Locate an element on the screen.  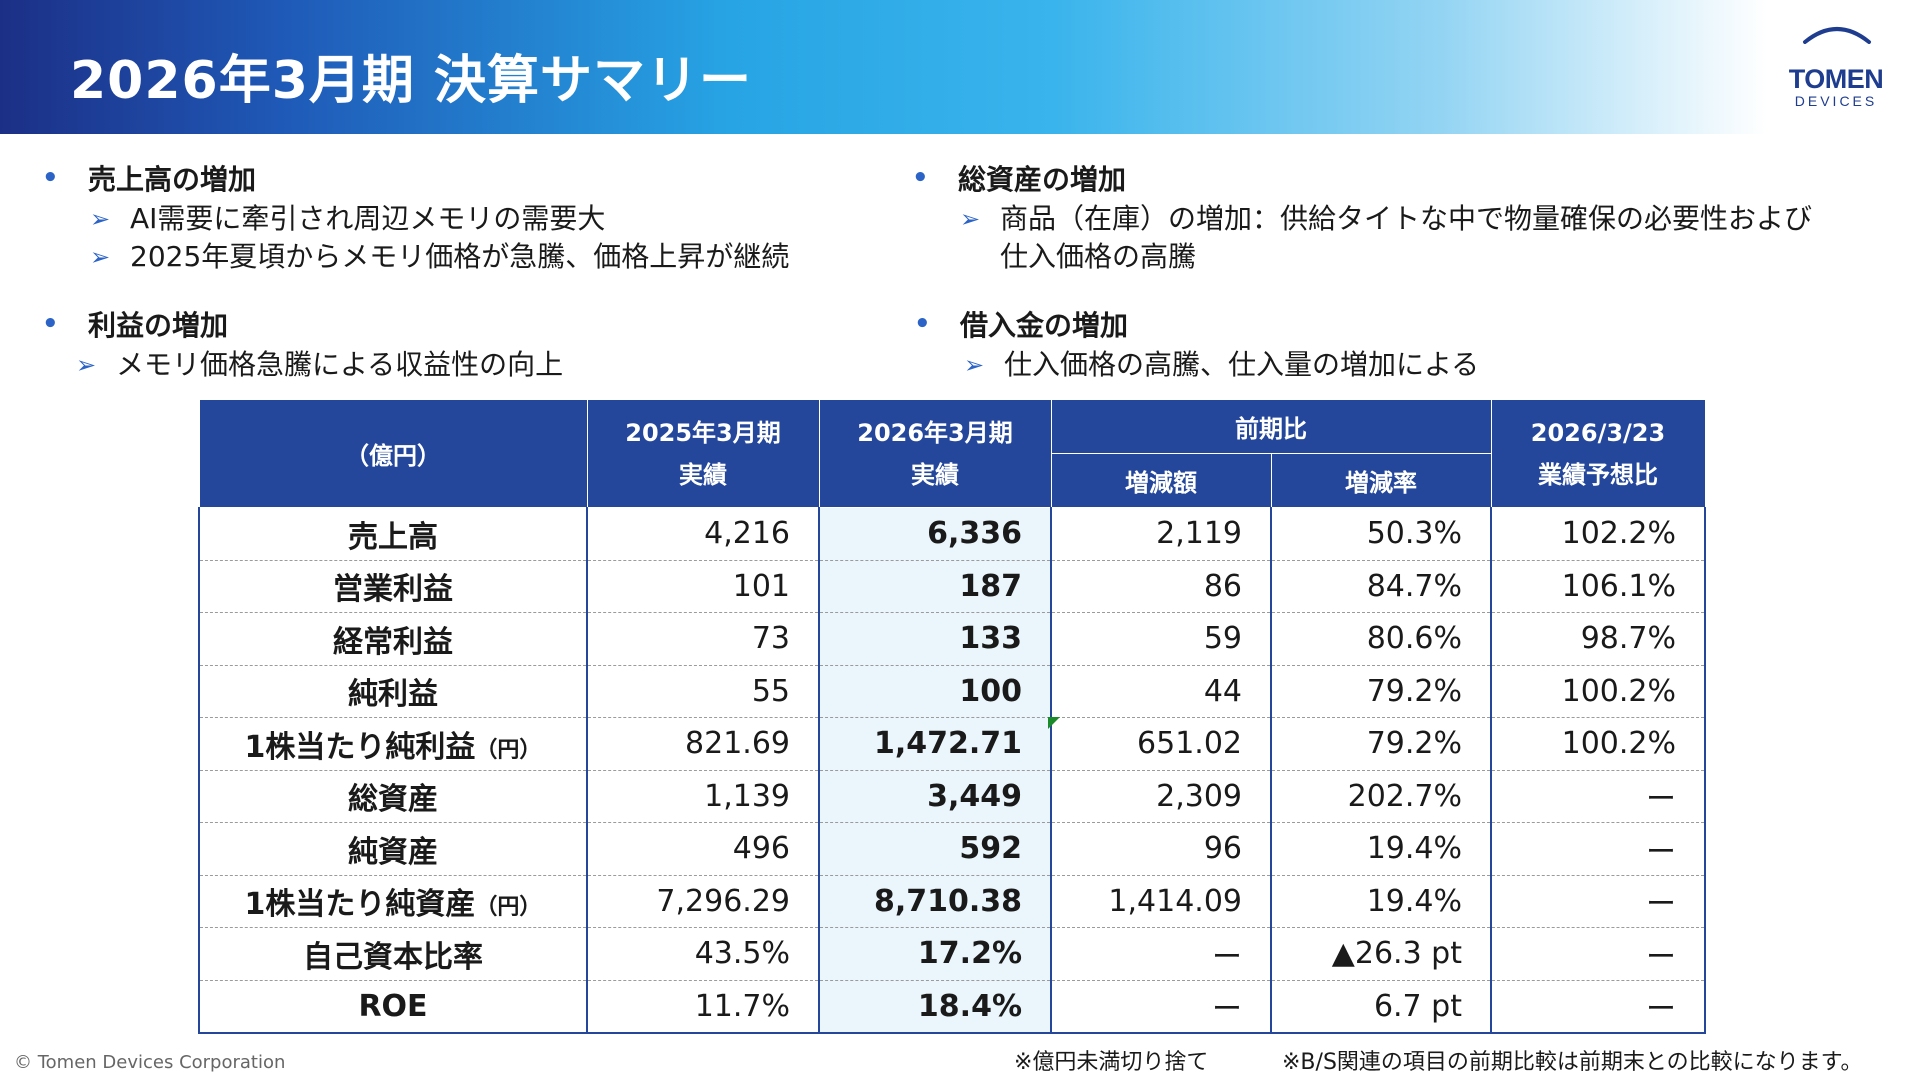
change-amount-cell: 96 is located at coordinates (1161, 849).